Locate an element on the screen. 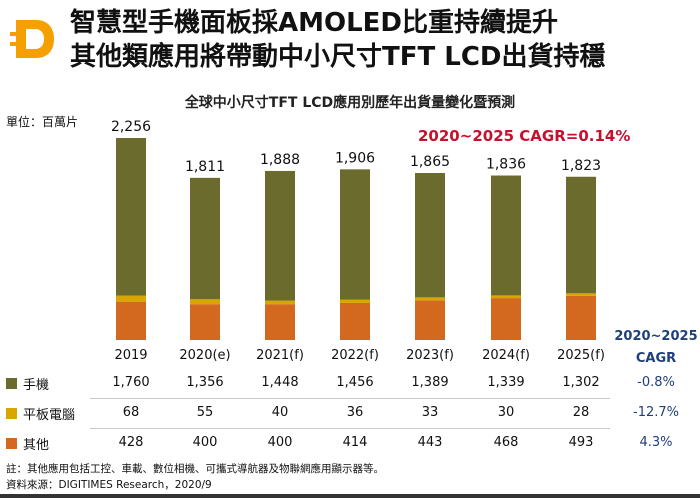 The image size is (700, 500). total-label-0: 2,256 is located at coordinates (131, 127).